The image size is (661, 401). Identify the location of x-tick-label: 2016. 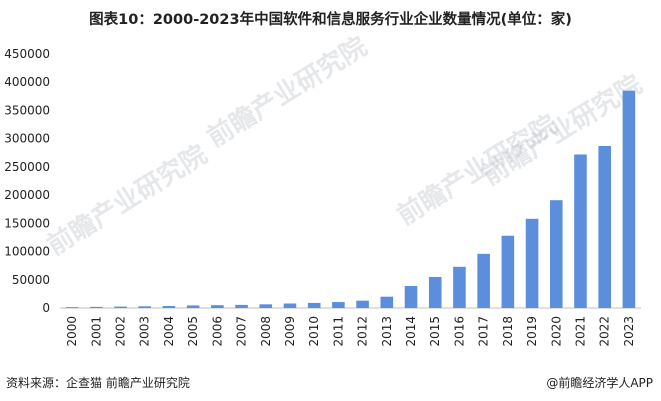
(459, 331).